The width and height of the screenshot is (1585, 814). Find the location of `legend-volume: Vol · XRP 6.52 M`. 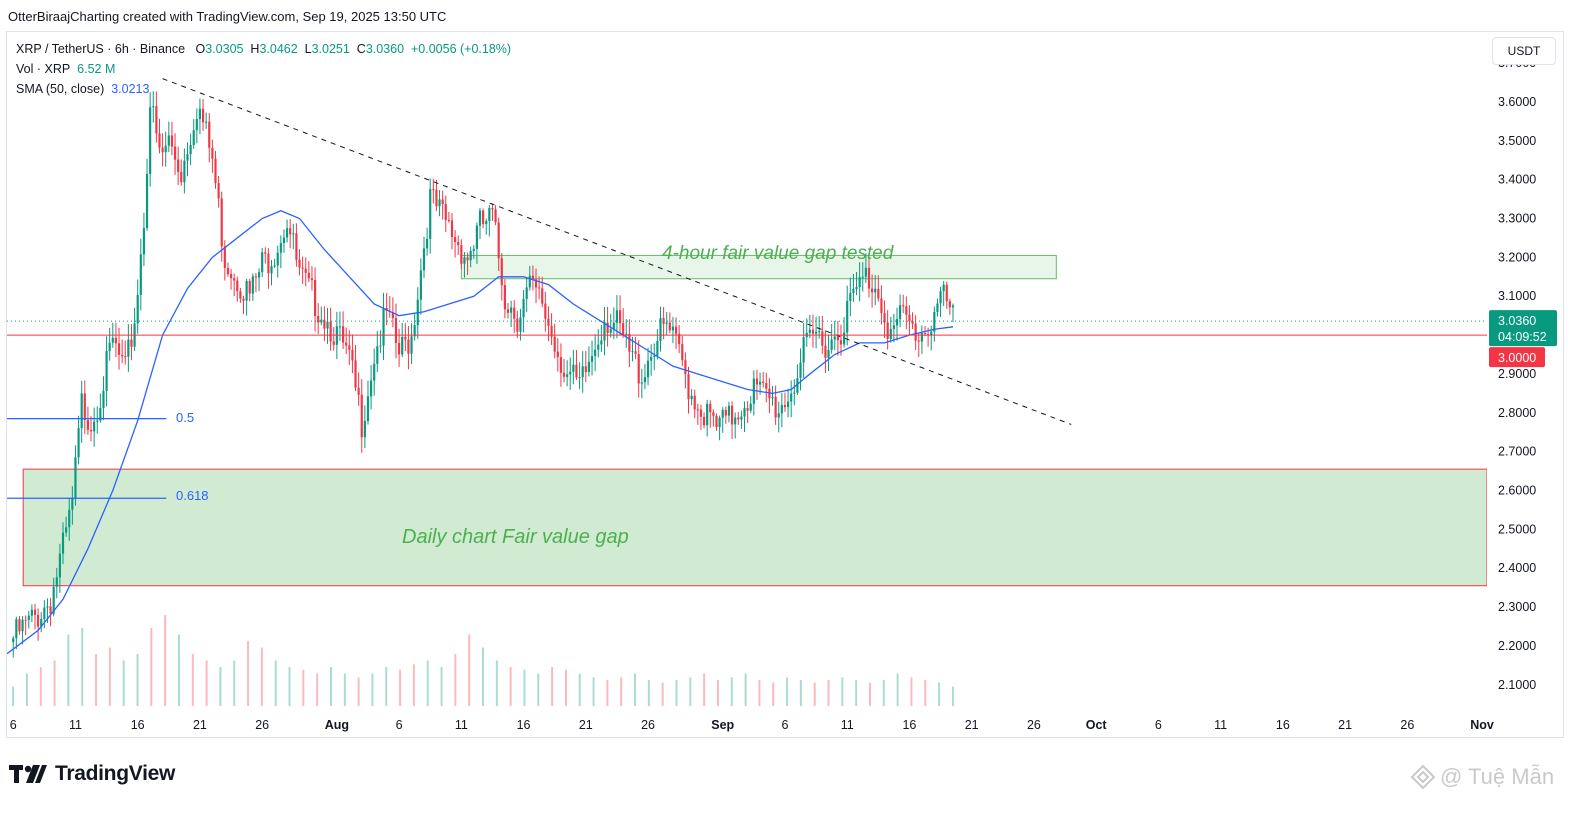

legend-volume: Vol · XRP 6.52 M is located at coordinates (66, 69).